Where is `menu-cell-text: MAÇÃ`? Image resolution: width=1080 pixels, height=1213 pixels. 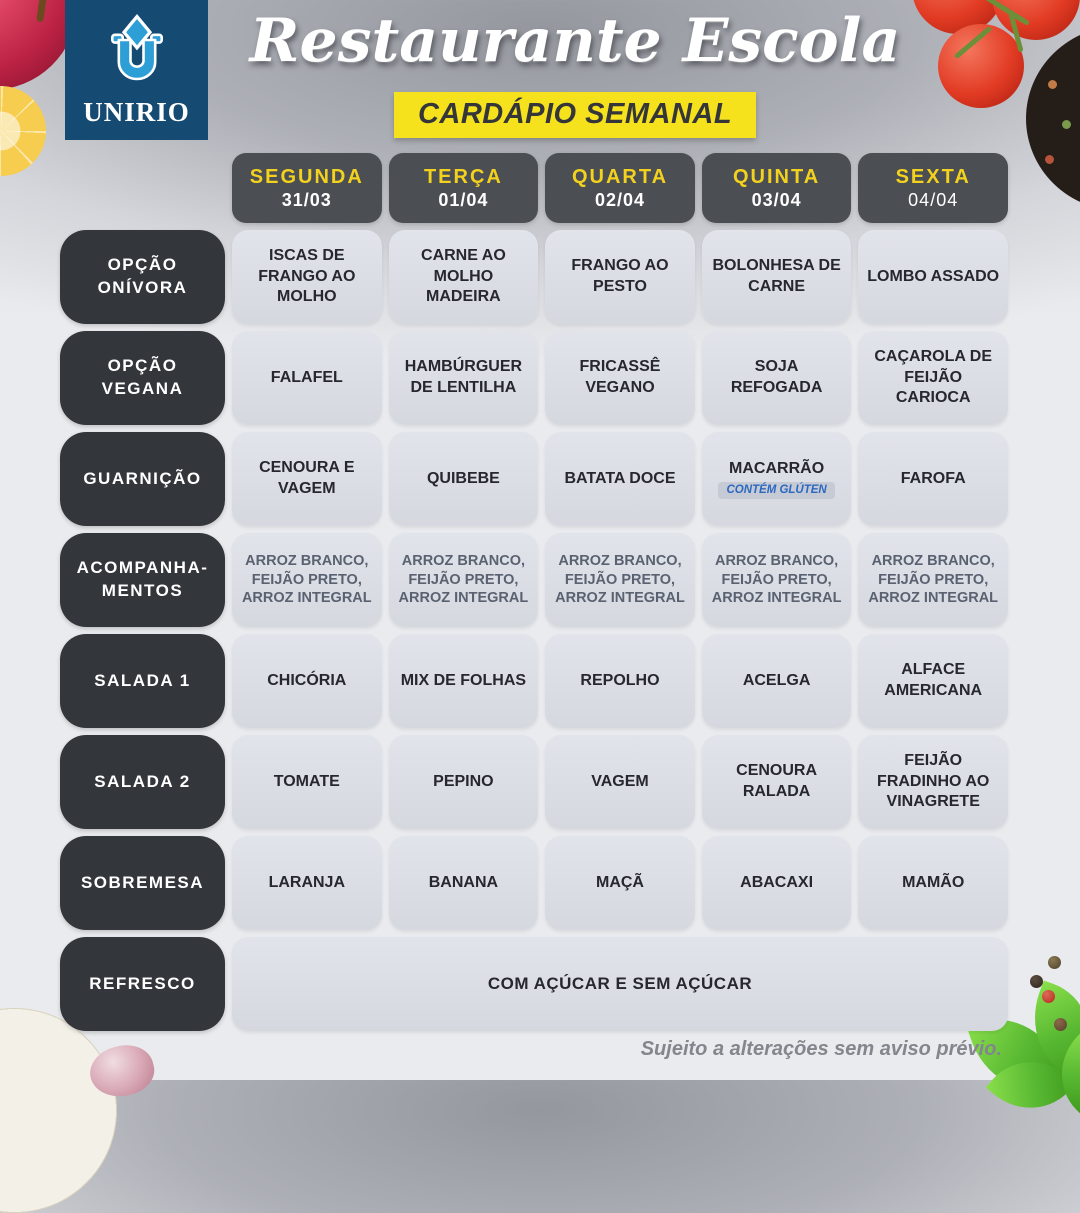 menu-cell-text: MAÇÃ is located at coordinates (619, 882).